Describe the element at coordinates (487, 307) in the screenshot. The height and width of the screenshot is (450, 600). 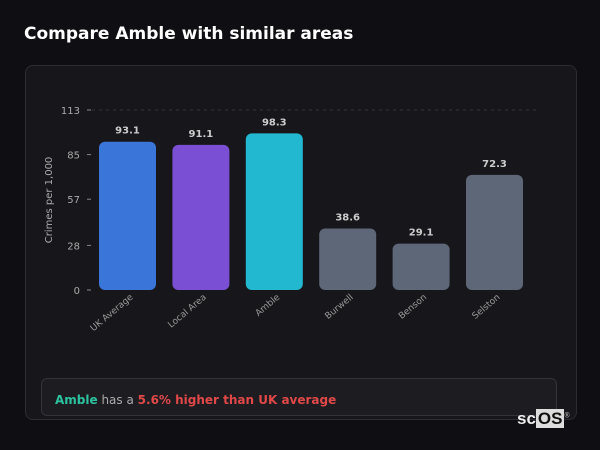
I see `x-tick-label: Selston` at that location.